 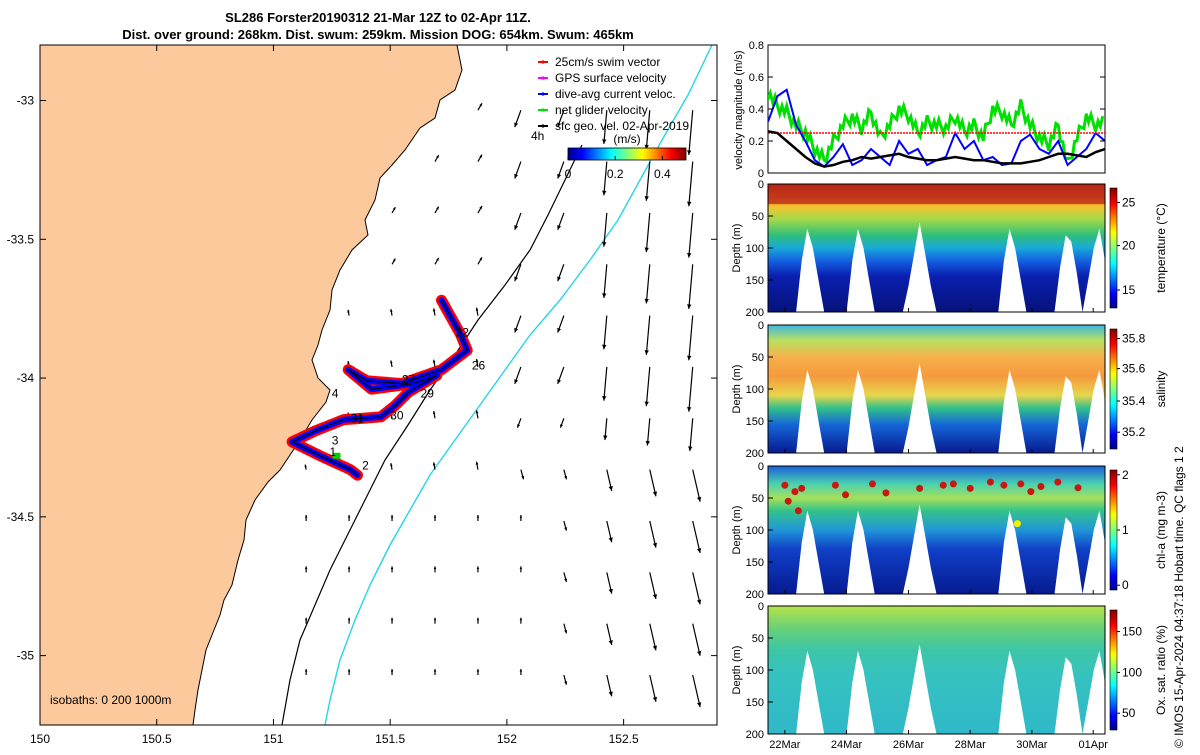 I want to click on depth-tick-label: 50, so click(x=758, y=639).